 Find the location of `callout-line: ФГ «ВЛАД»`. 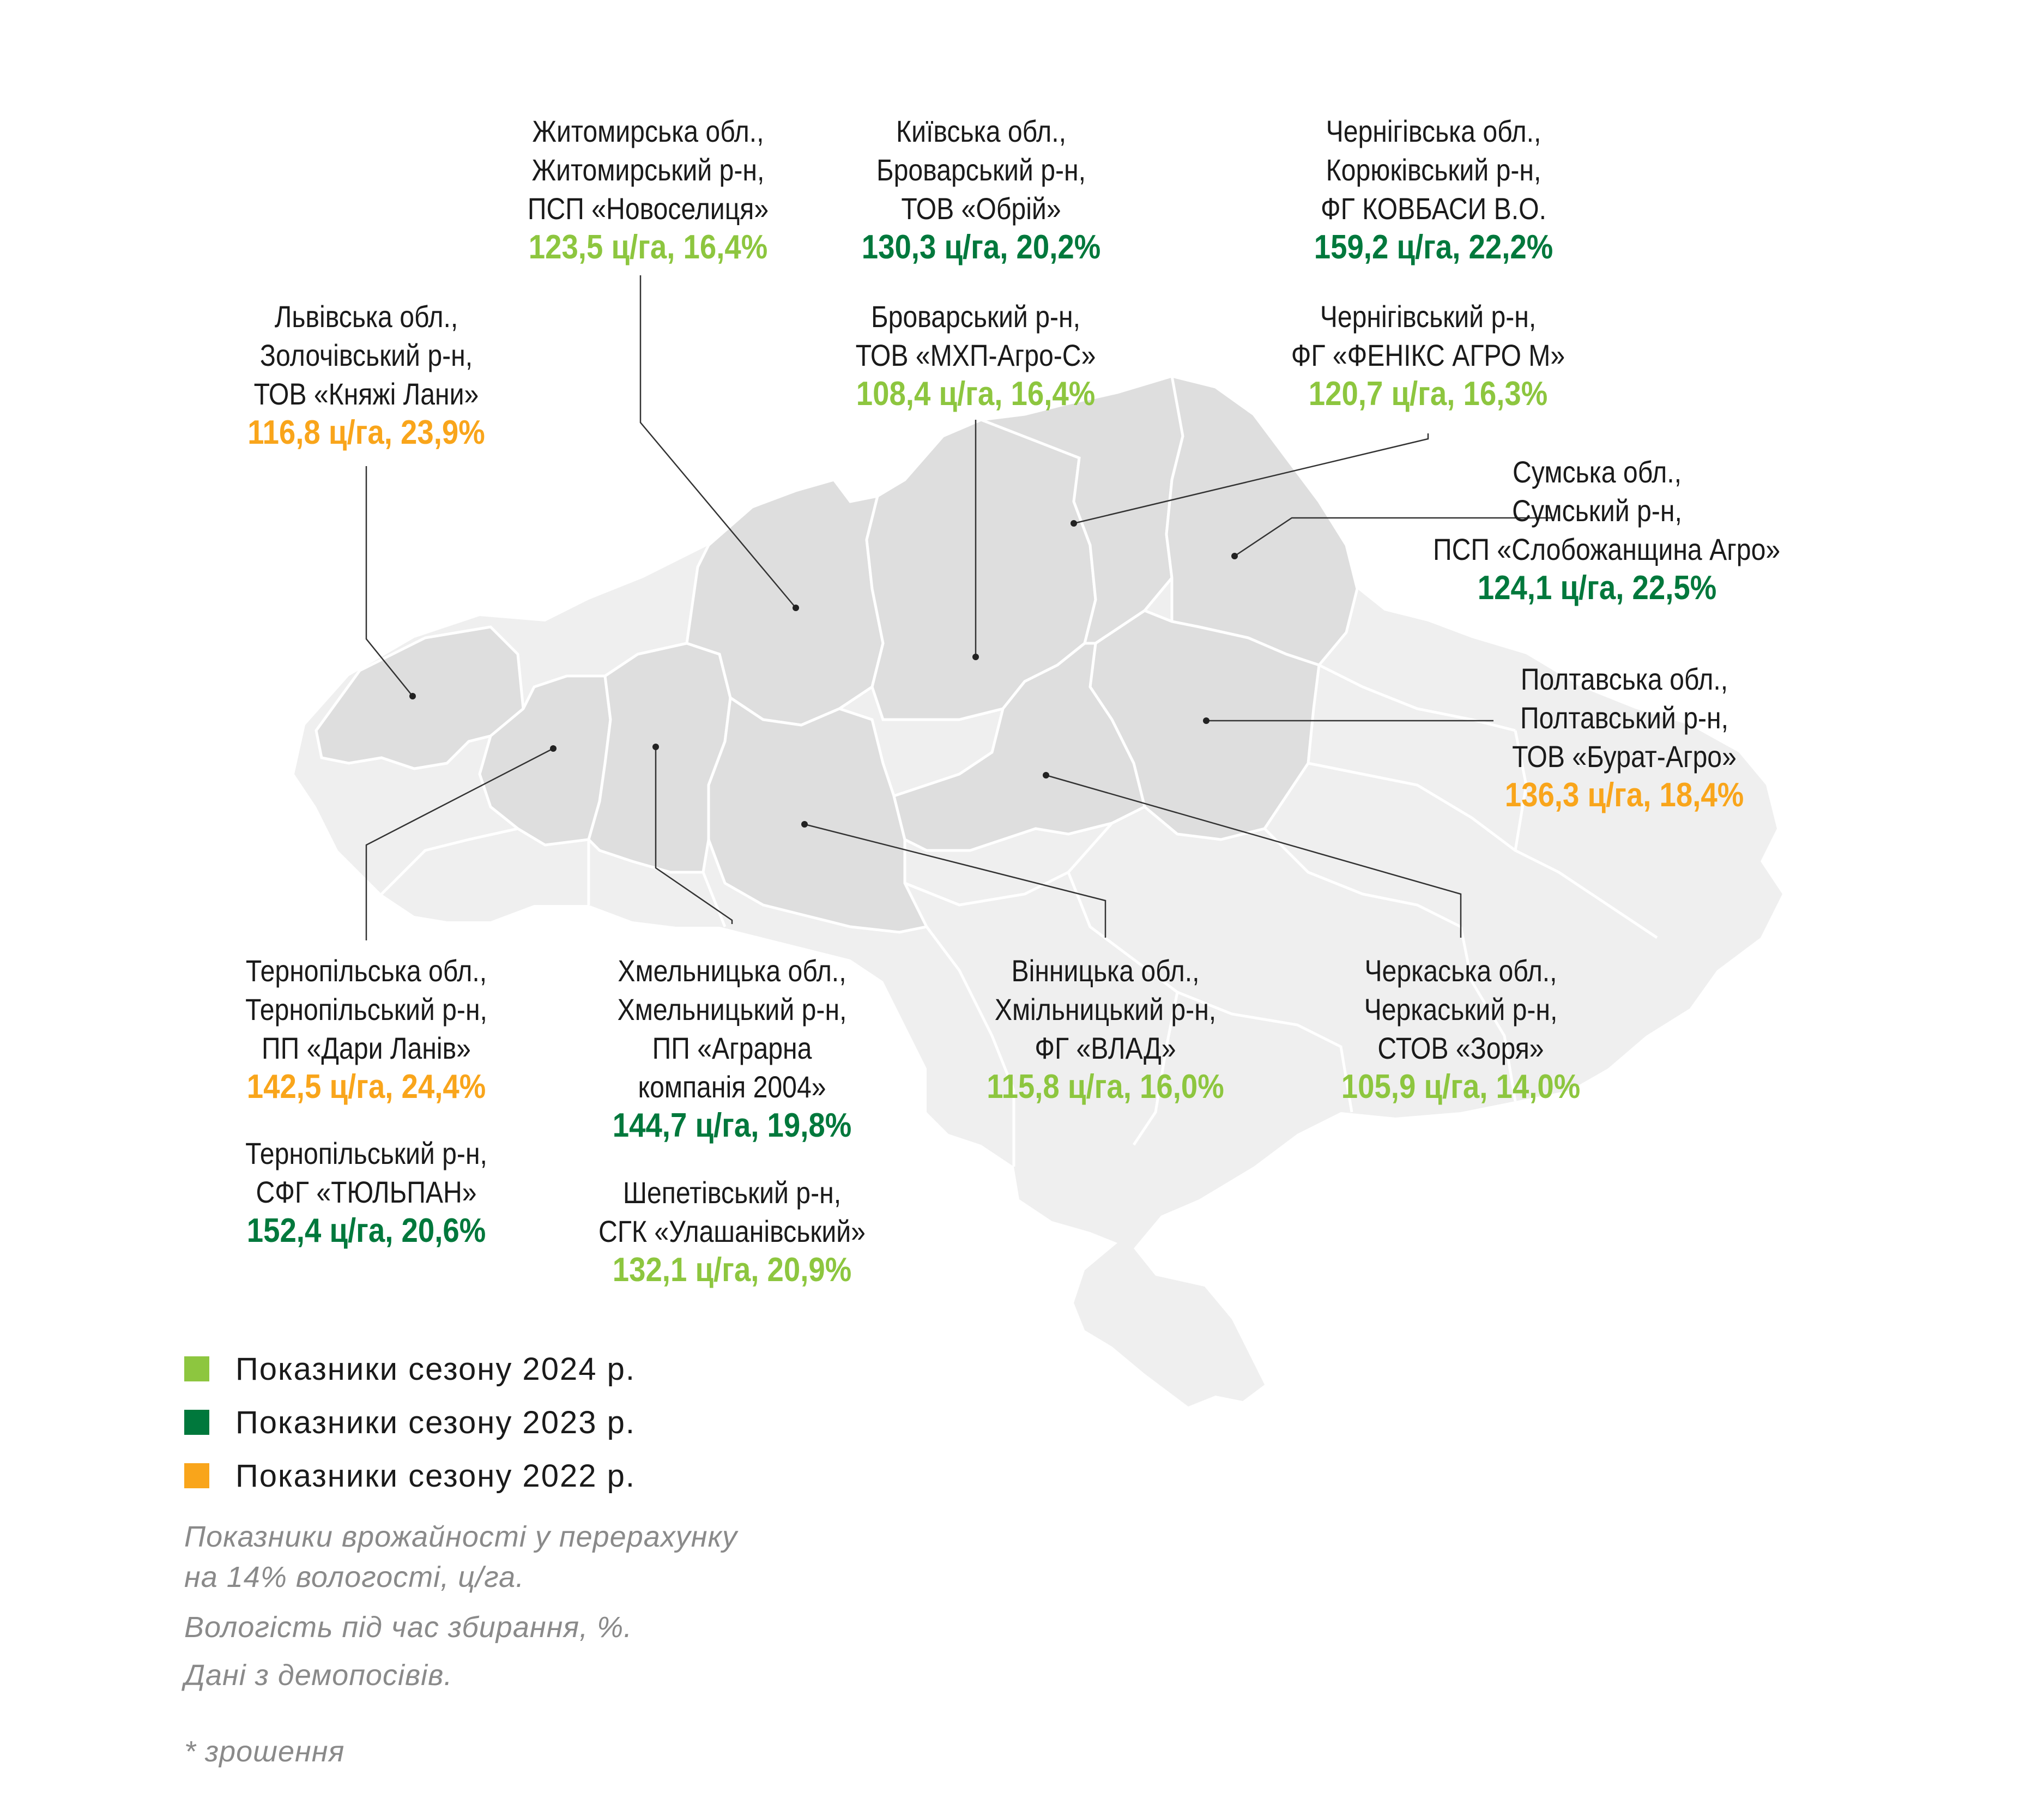

callout-line: ФГ «ВЛАД» is located at coordinates (1105, 1048).